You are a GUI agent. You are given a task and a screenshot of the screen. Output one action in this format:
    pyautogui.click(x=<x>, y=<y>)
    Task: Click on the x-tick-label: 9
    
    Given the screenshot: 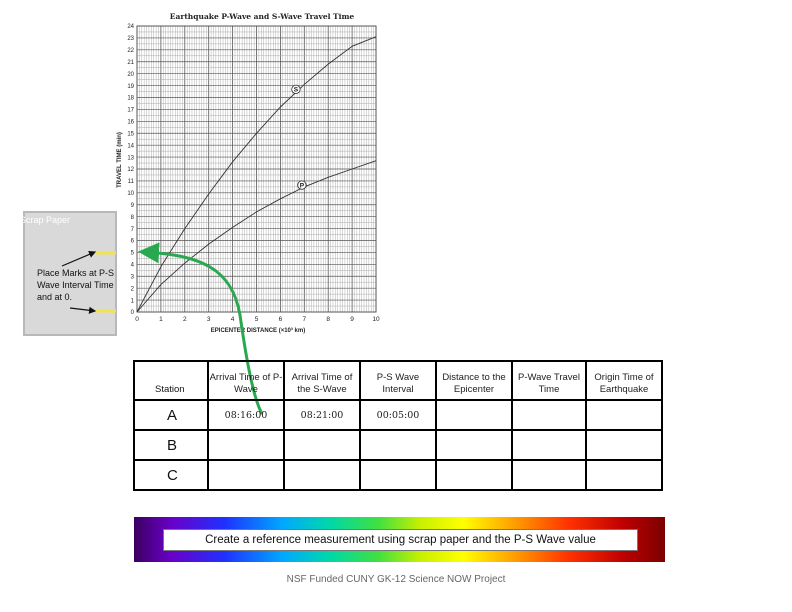 What is the action you would take?
    pyautogui.click(x=352, y=319)
    